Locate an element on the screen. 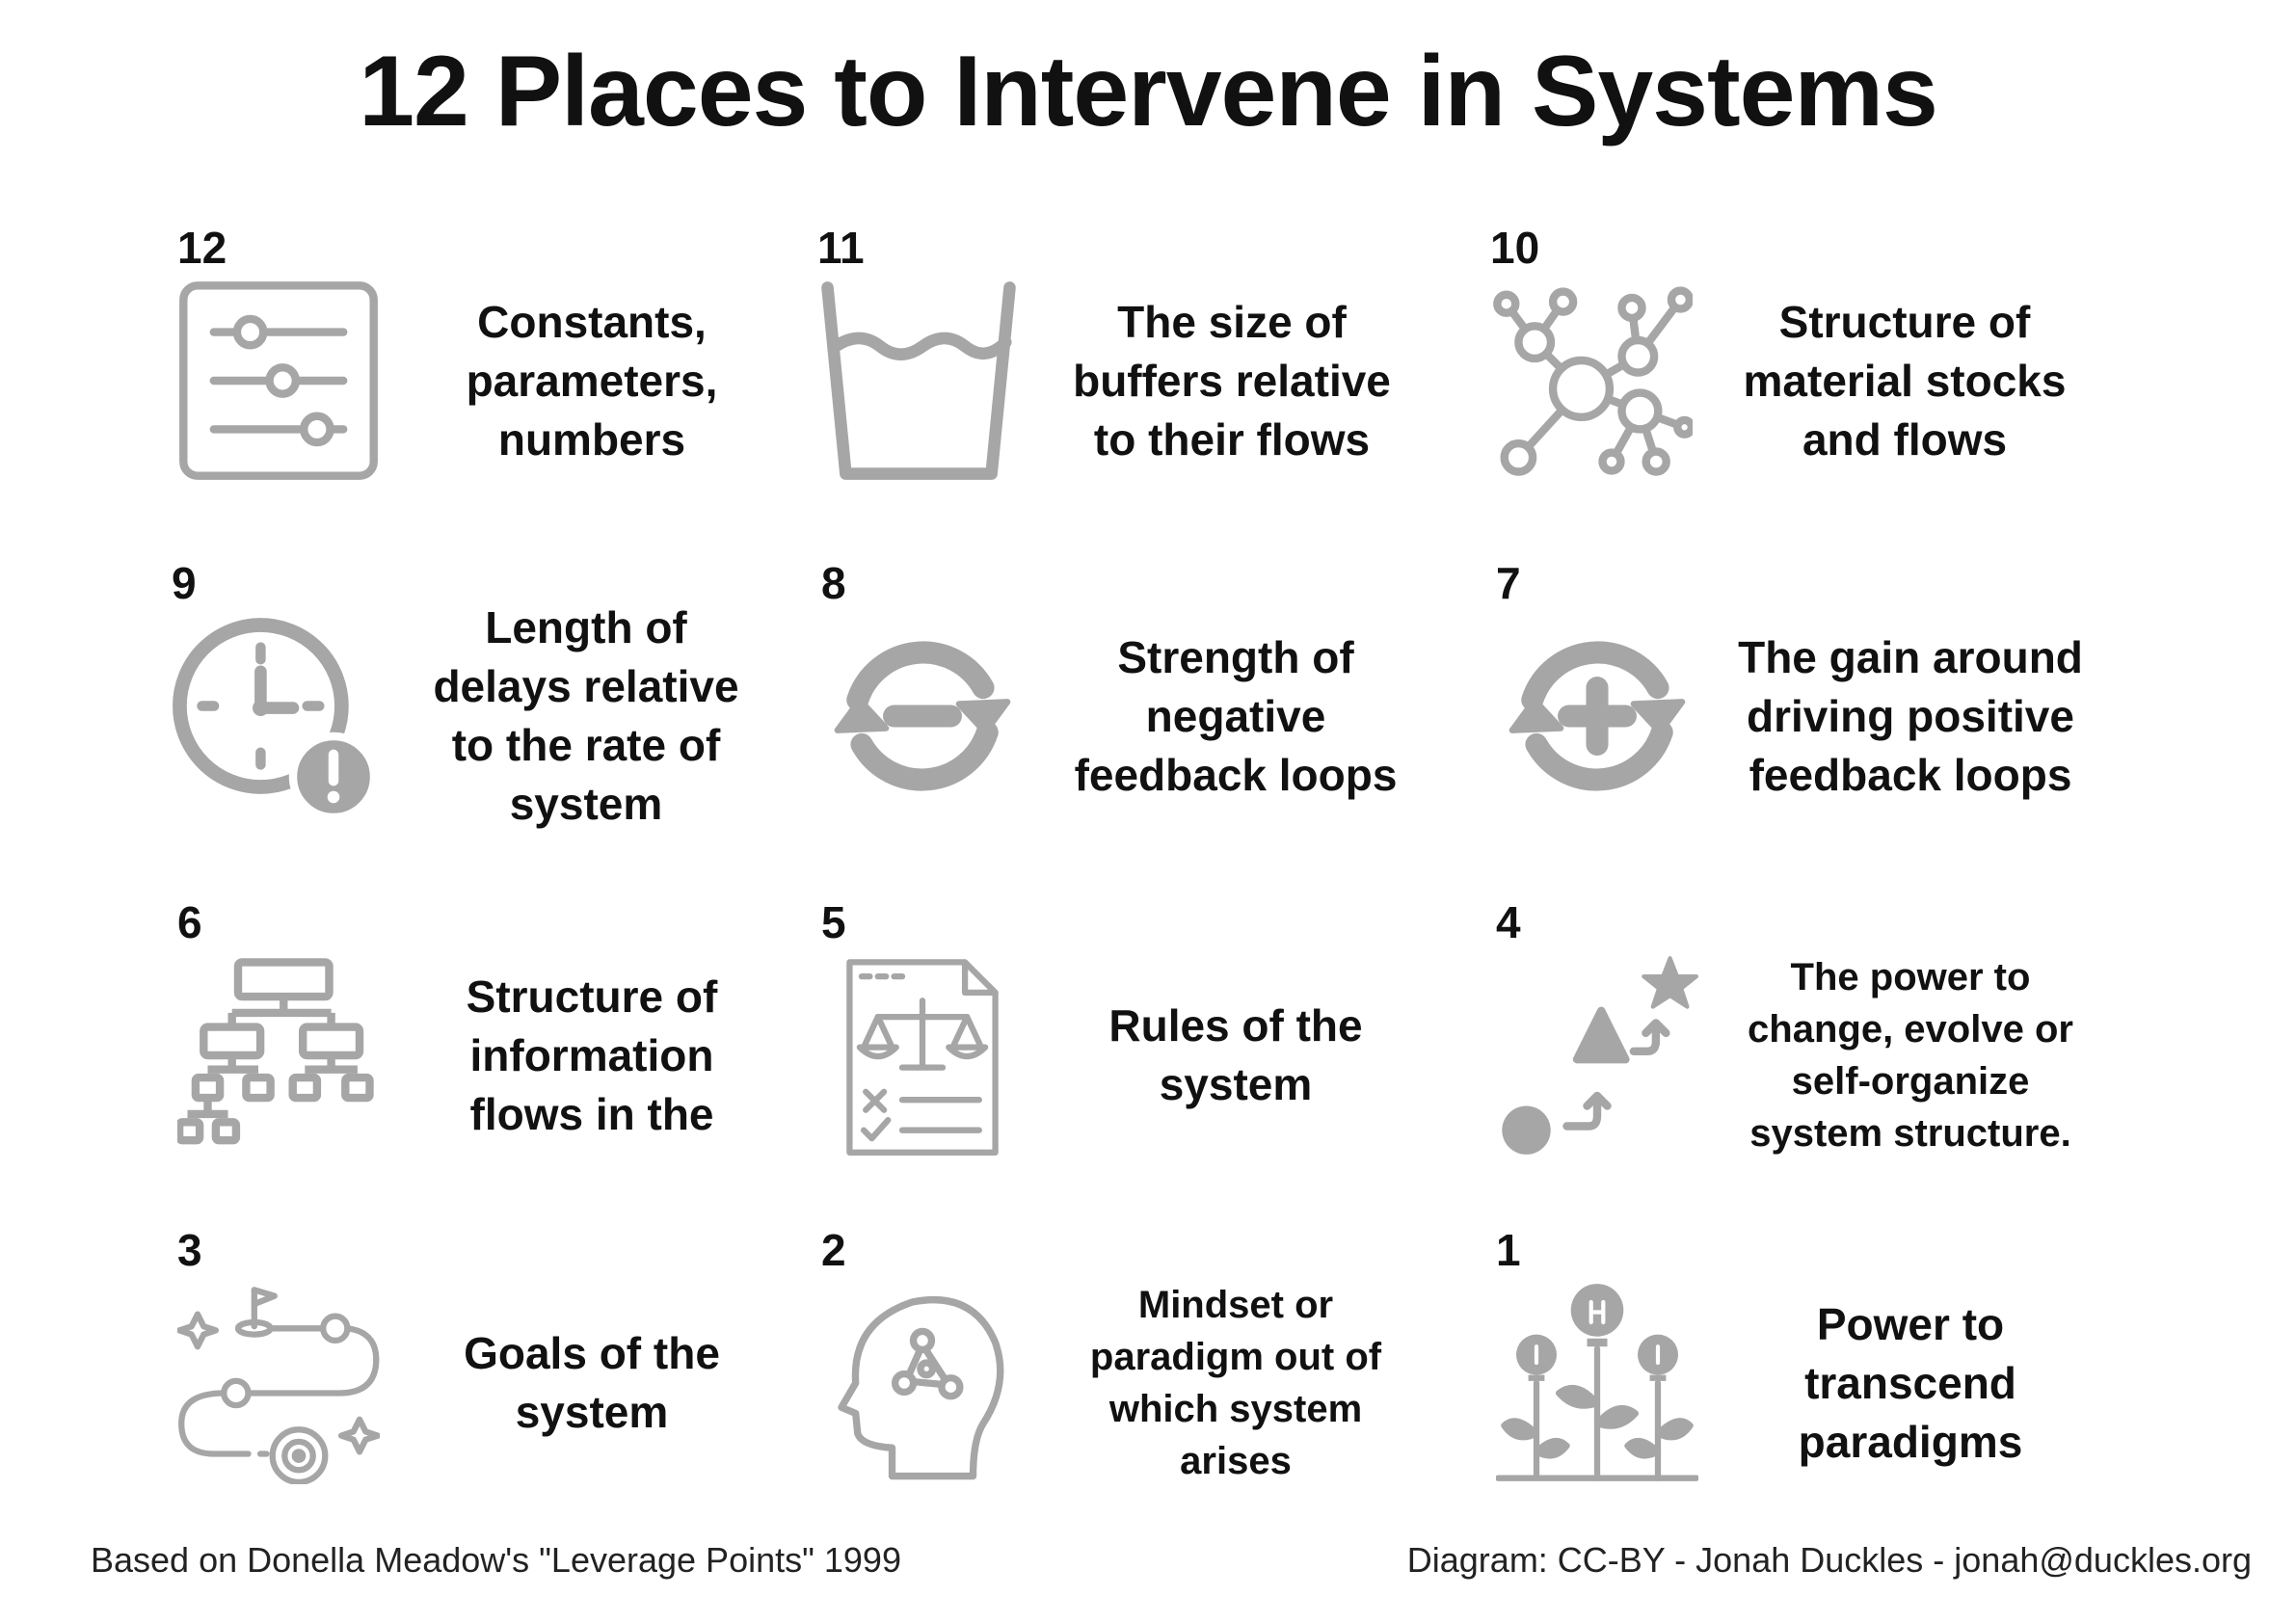 The height and width of the screenshot is (1623, 2296). leverage-point-8: 8 Strength of negative feedback loops is located at coordinates (1168, 716).